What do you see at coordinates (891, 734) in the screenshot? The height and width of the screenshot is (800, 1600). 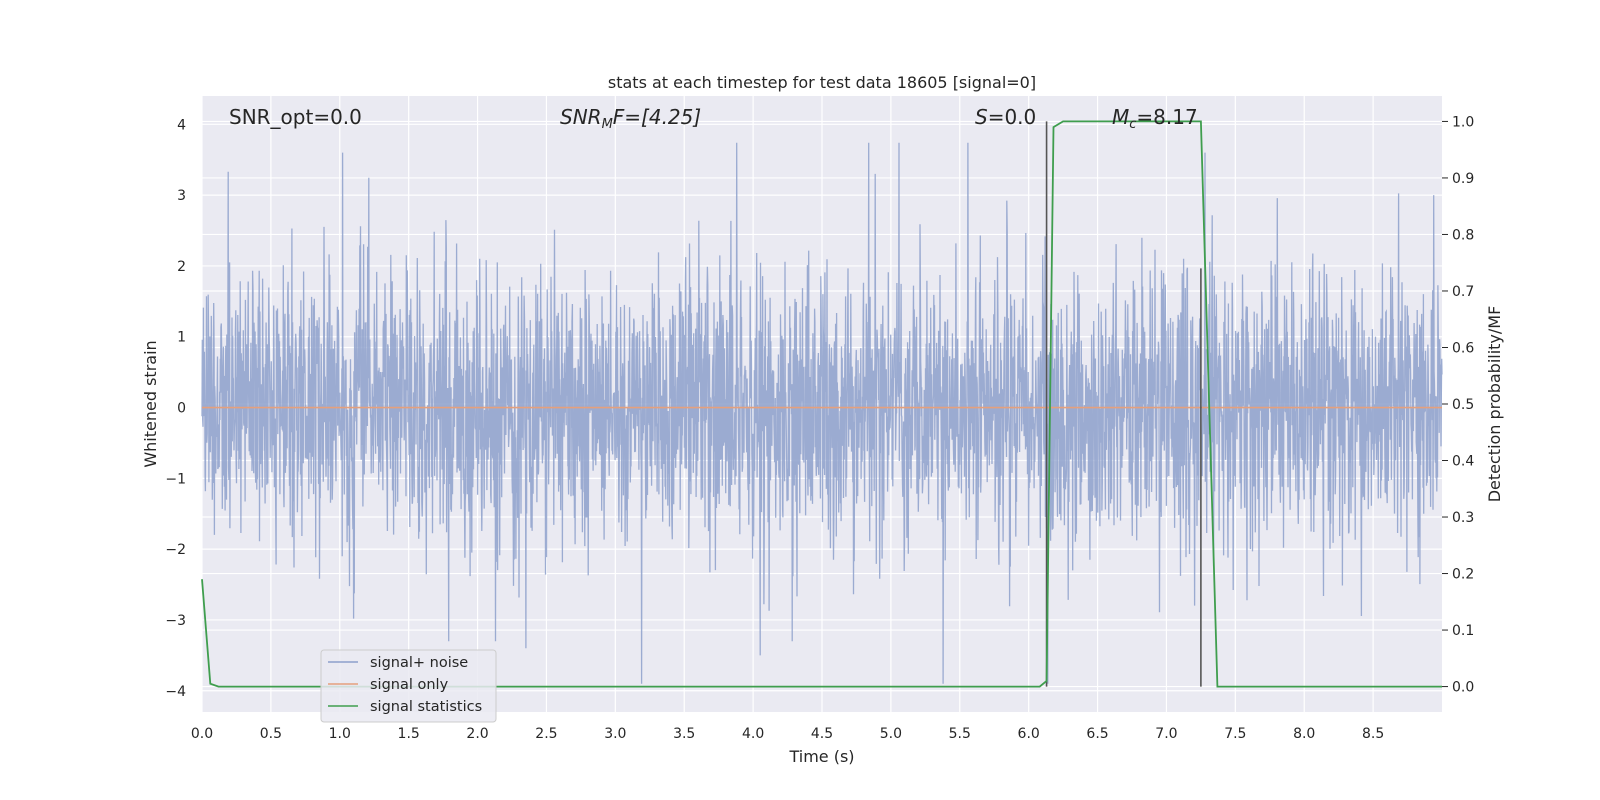 I see `x-tick-label: 5.0` at bounding box center [891, 734].